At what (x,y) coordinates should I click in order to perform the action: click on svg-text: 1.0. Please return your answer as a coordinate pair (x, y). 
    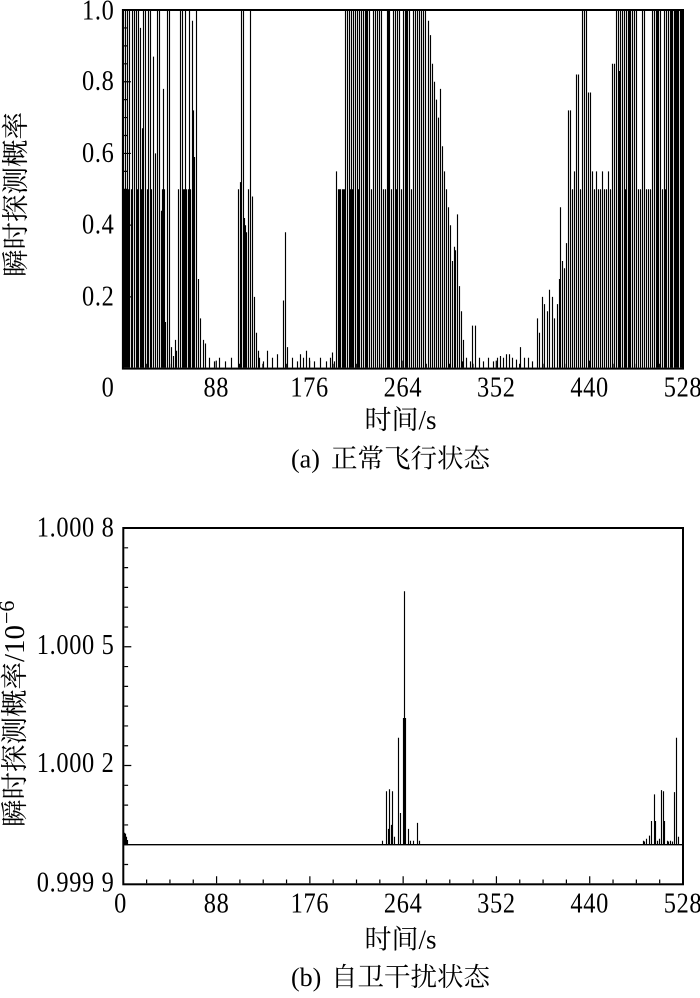
    Looking at the image, I should click on (98, 13).